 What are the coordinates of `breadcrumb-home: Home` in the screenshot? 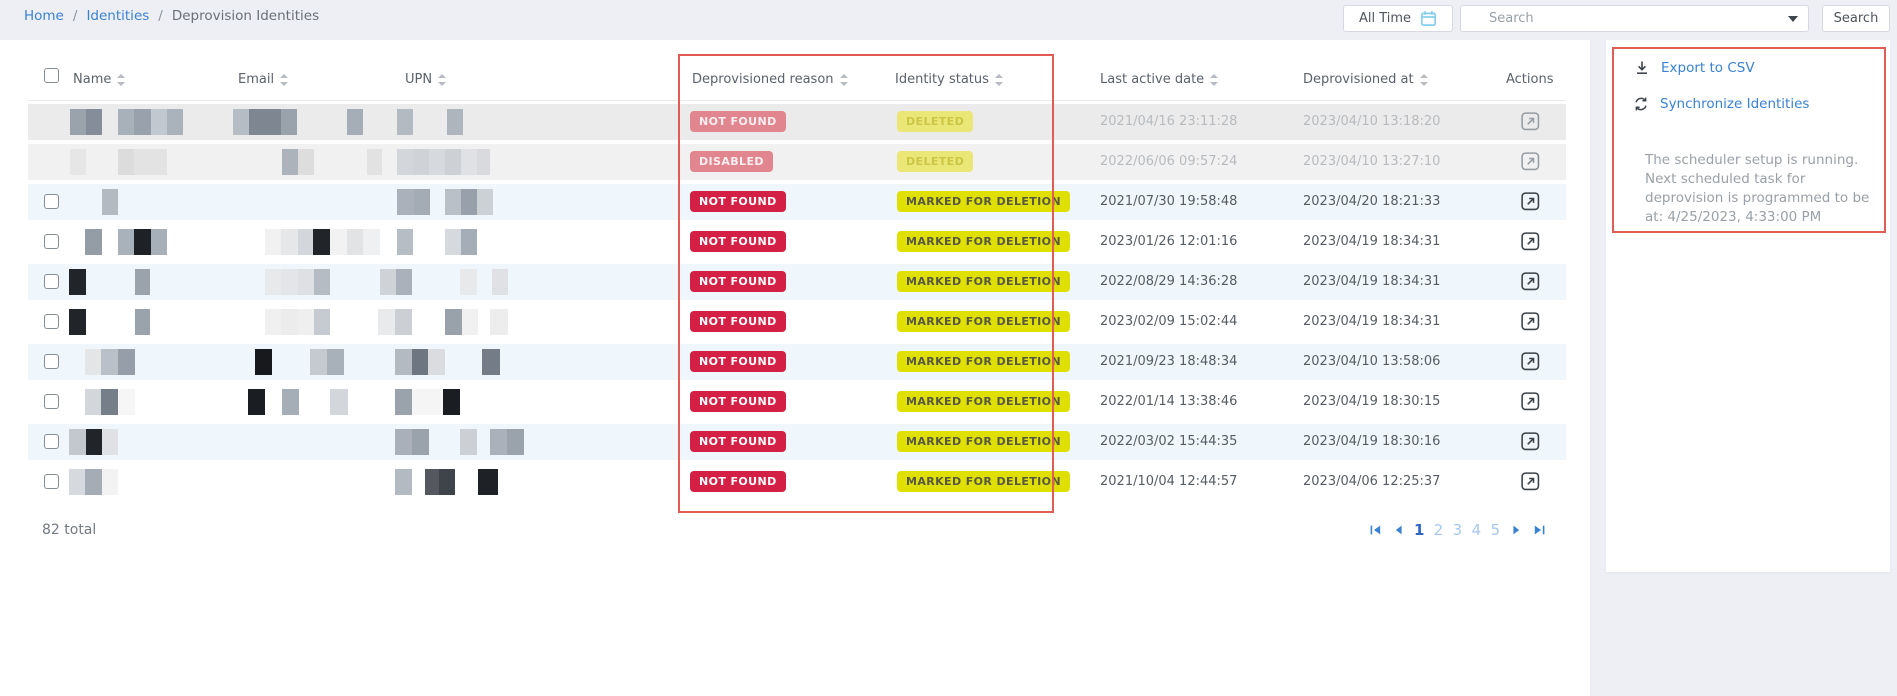 It's located at (44, 16).